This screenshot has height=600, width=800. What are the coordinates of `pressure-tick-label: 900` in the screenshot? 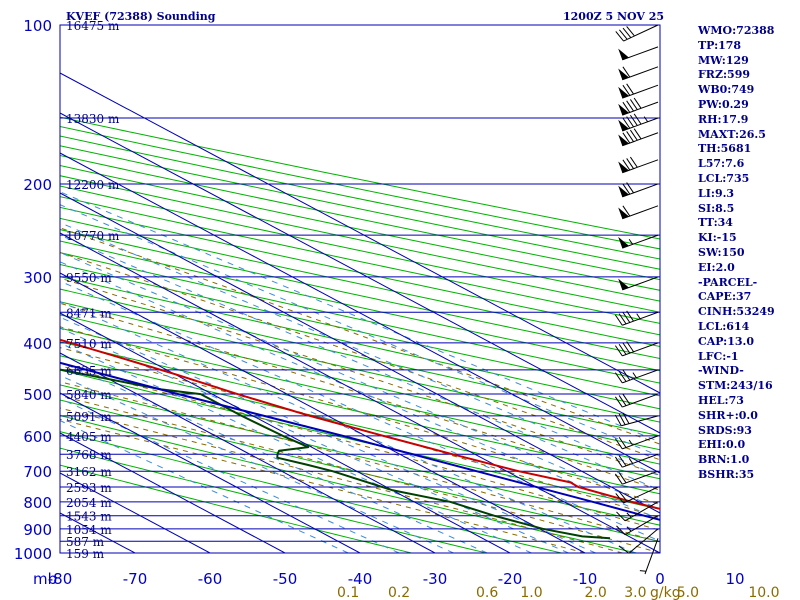 It's located at (37, 530).